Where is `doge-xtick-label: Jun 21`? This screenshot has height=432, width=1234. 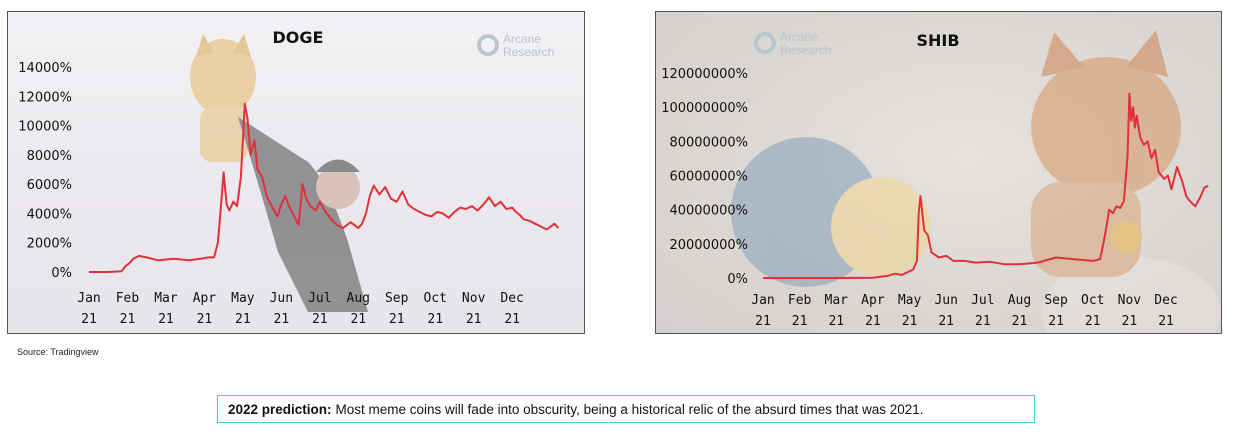
doge-xtick-label: Jun 21 is located at coordinates (281, 309).